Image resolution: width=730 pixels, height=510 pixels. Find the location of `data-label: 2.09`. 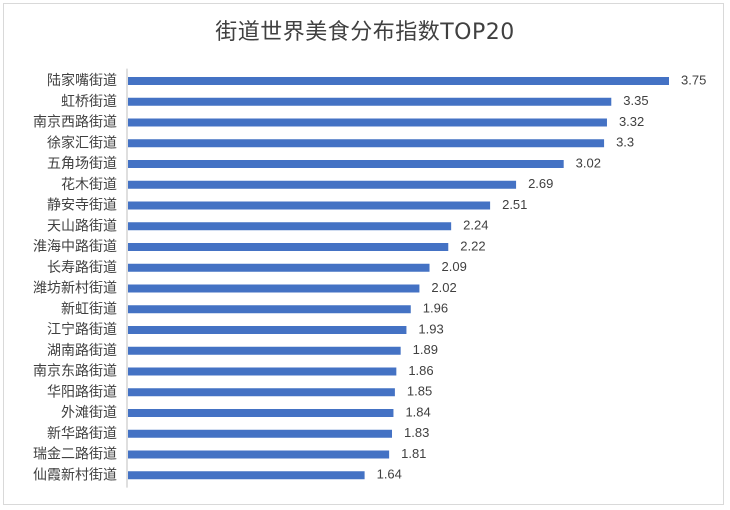

data-label: 2.09 is located at coordinates (454, 266).